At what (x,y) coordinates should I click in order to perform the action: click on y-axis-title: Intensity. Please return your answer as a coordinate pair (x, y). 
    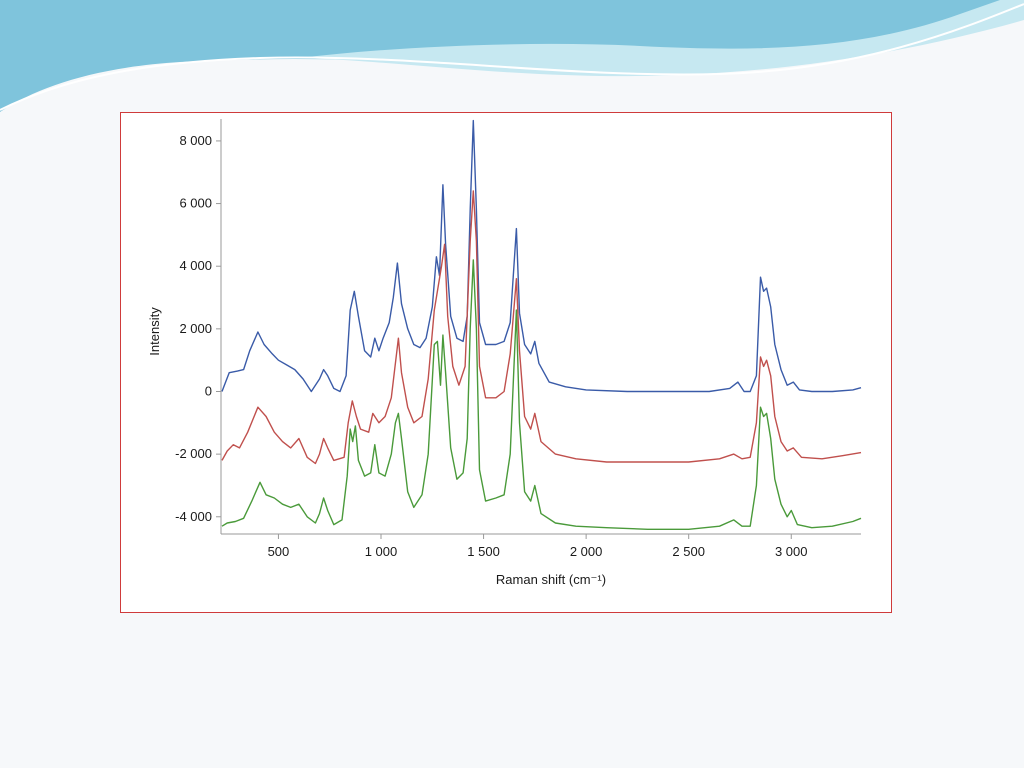
    Looking at the image, I should click on (154, 331).